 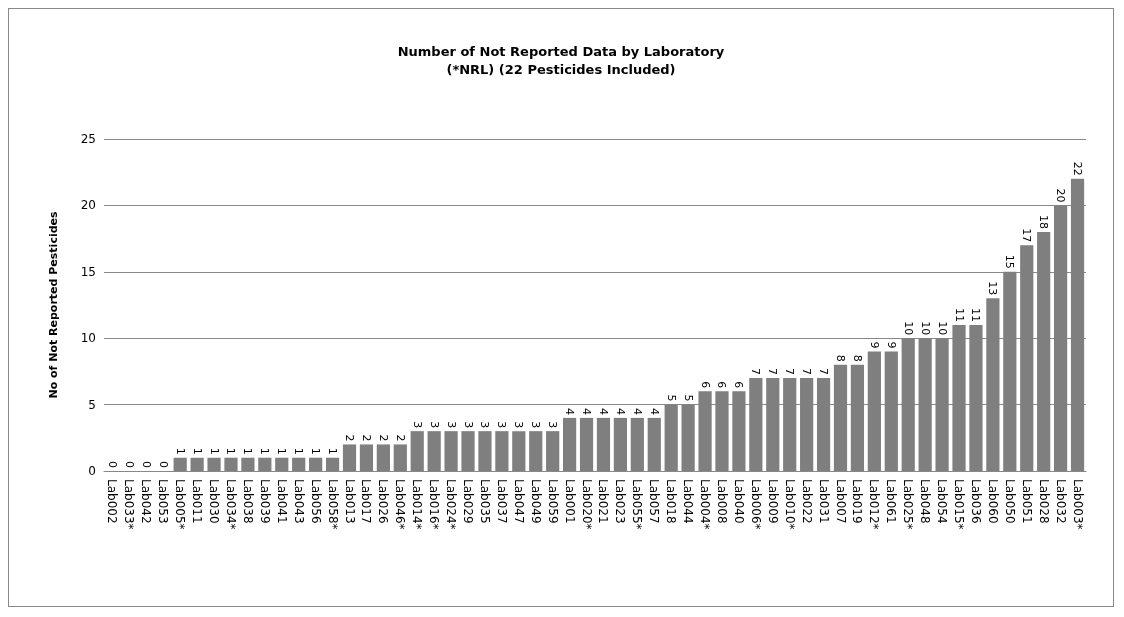 What do you see at coordinates (586, 504) in the screenshot?
I see `x-tick-label: Lab020*` at bounding box center [586, 504].